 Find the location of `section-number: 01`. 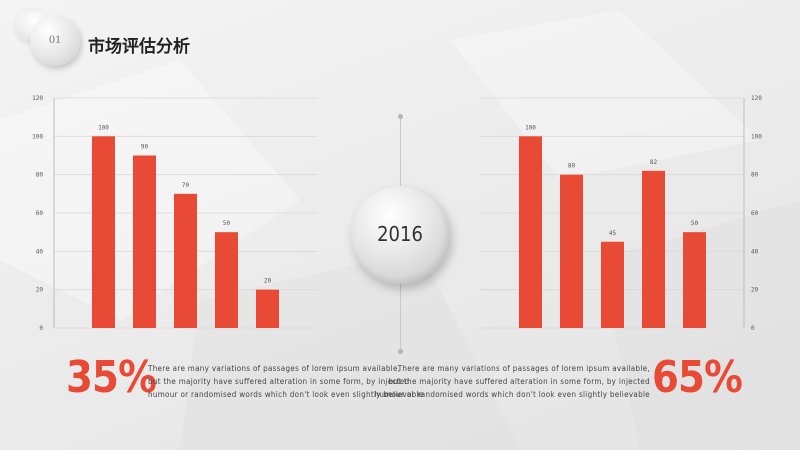

section-number: 01 is located at coordinates (55, 39).